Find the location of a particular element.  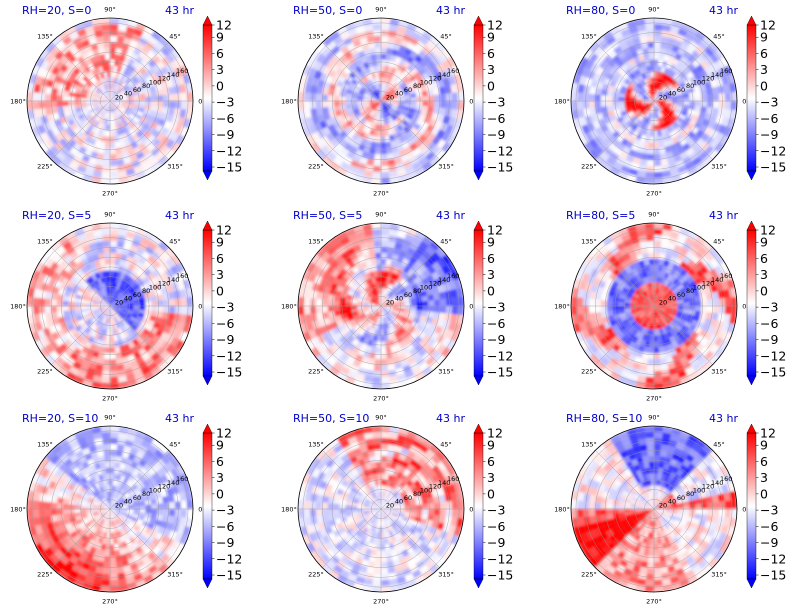

radial-tick-label: 20 is located at coordinates (119, 302).